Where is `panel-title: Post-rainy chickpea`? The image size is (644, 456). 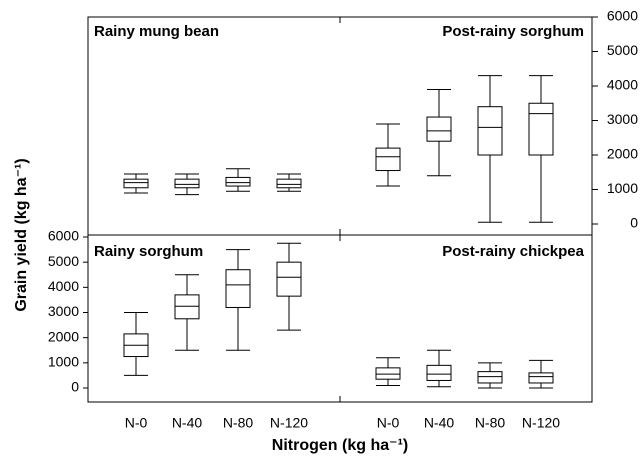 panel-title: Post-rainy chickpea is located at coordinates (513, 251).